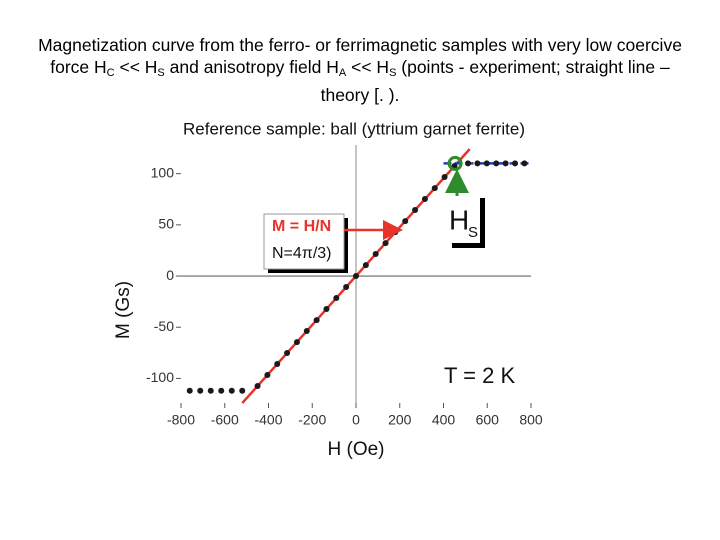 This screenshot has width=720, height=540. I want to click on x-tick-label: 600, so click(488, 420).